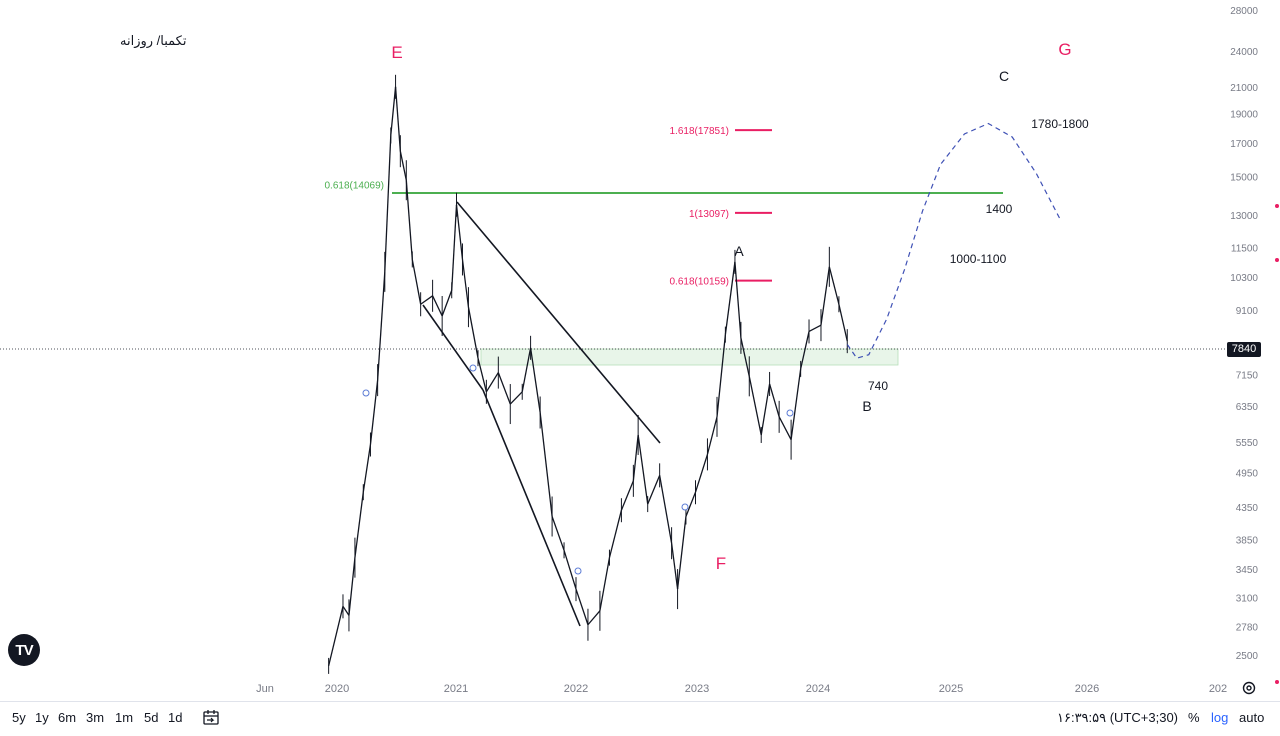 Image resolution: width=1280 pixels, height=736 pixels. I want to click on log-scale-button: log, so click(1220, 717).